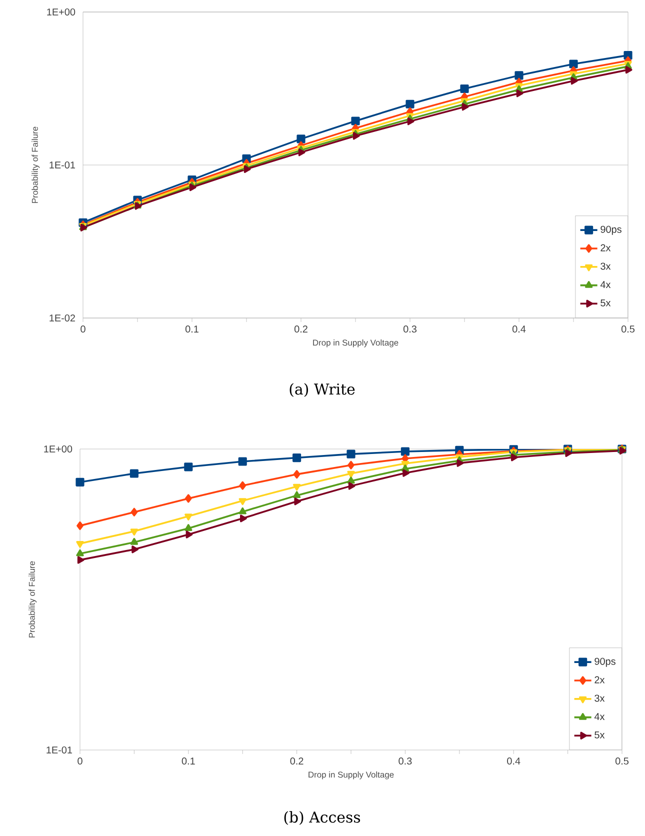  I want to click on text: (b) Access, so click(322, 818).